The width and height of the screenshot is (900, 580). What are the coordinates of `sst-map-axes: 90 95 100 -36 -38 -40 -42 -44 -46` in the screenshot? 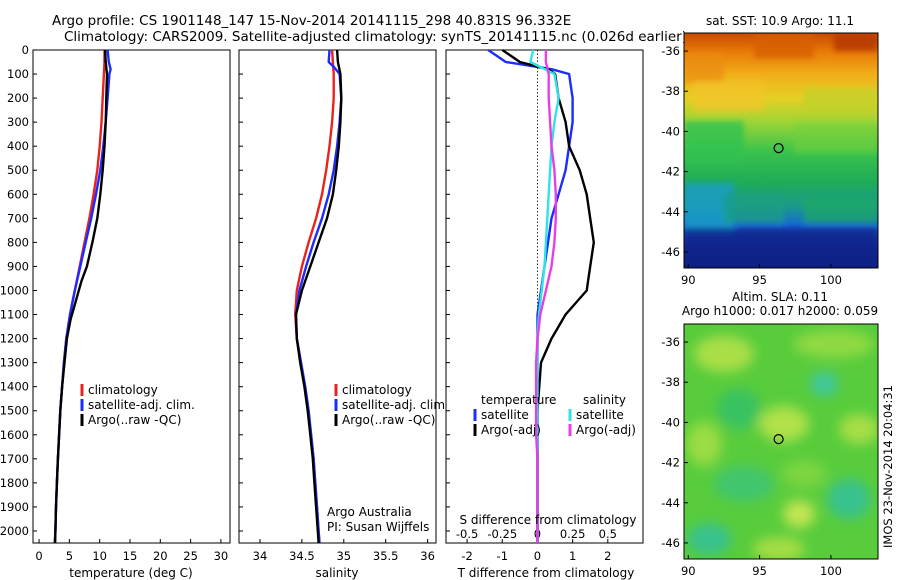 It's located at (751, 165).